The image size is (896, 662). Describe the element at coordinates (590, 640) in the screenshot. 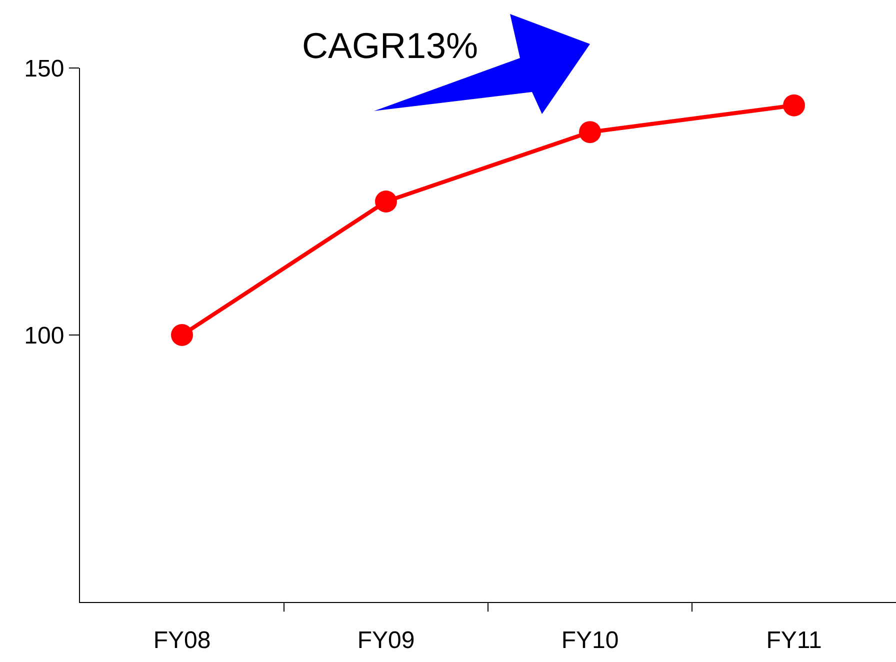

I see `x-tick-label: FY10` at that location.